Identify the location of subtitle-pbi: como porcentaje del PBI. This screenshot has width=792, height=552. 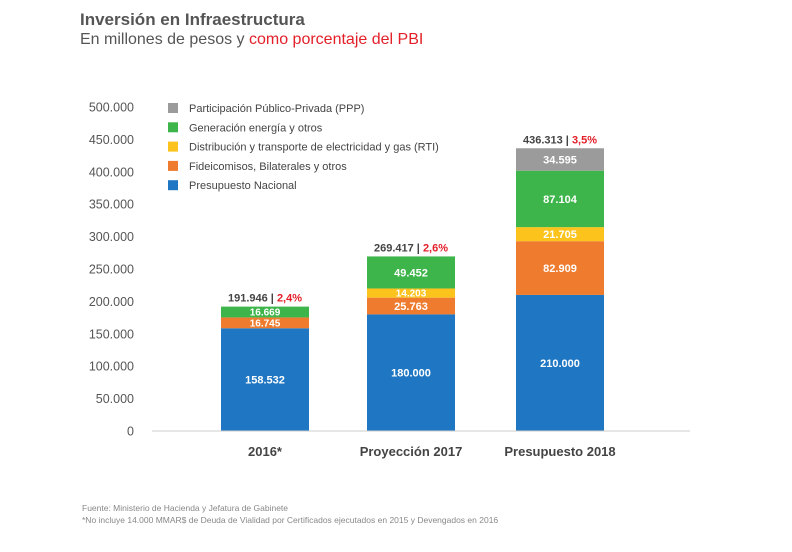
(336, 39).